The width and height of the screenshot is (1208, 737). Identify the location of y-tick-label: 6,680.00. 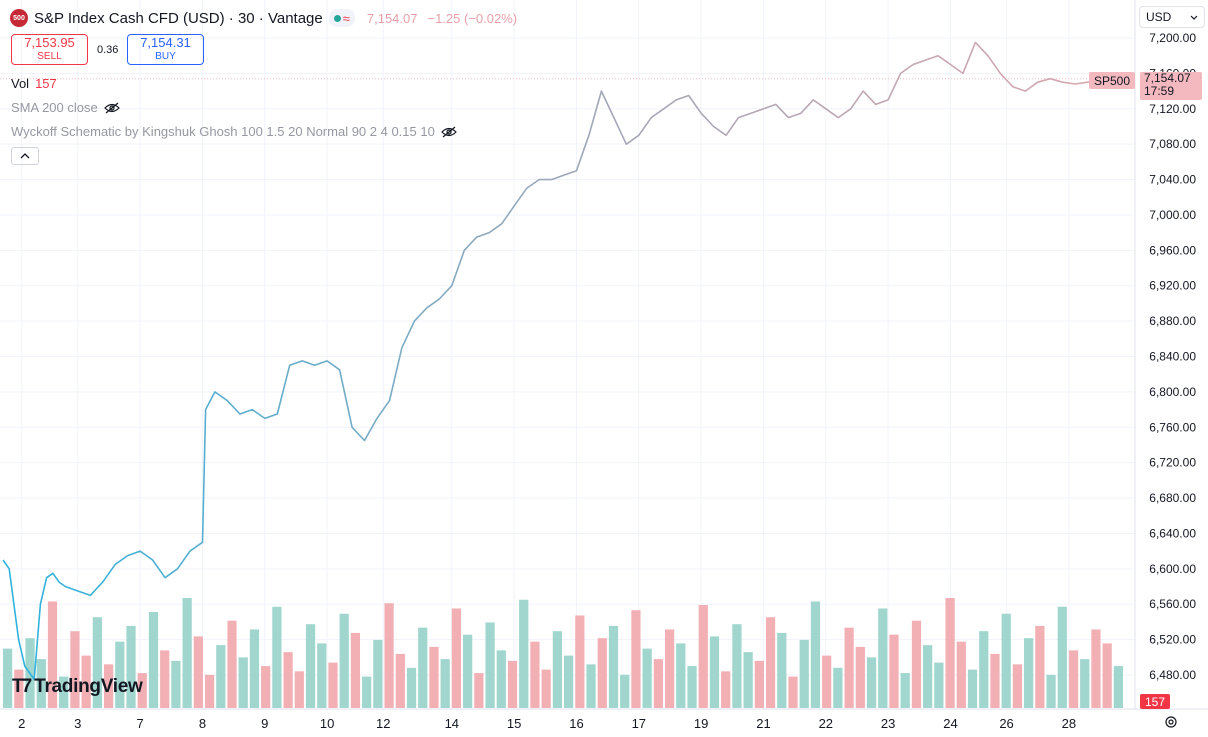
(1172, 498).